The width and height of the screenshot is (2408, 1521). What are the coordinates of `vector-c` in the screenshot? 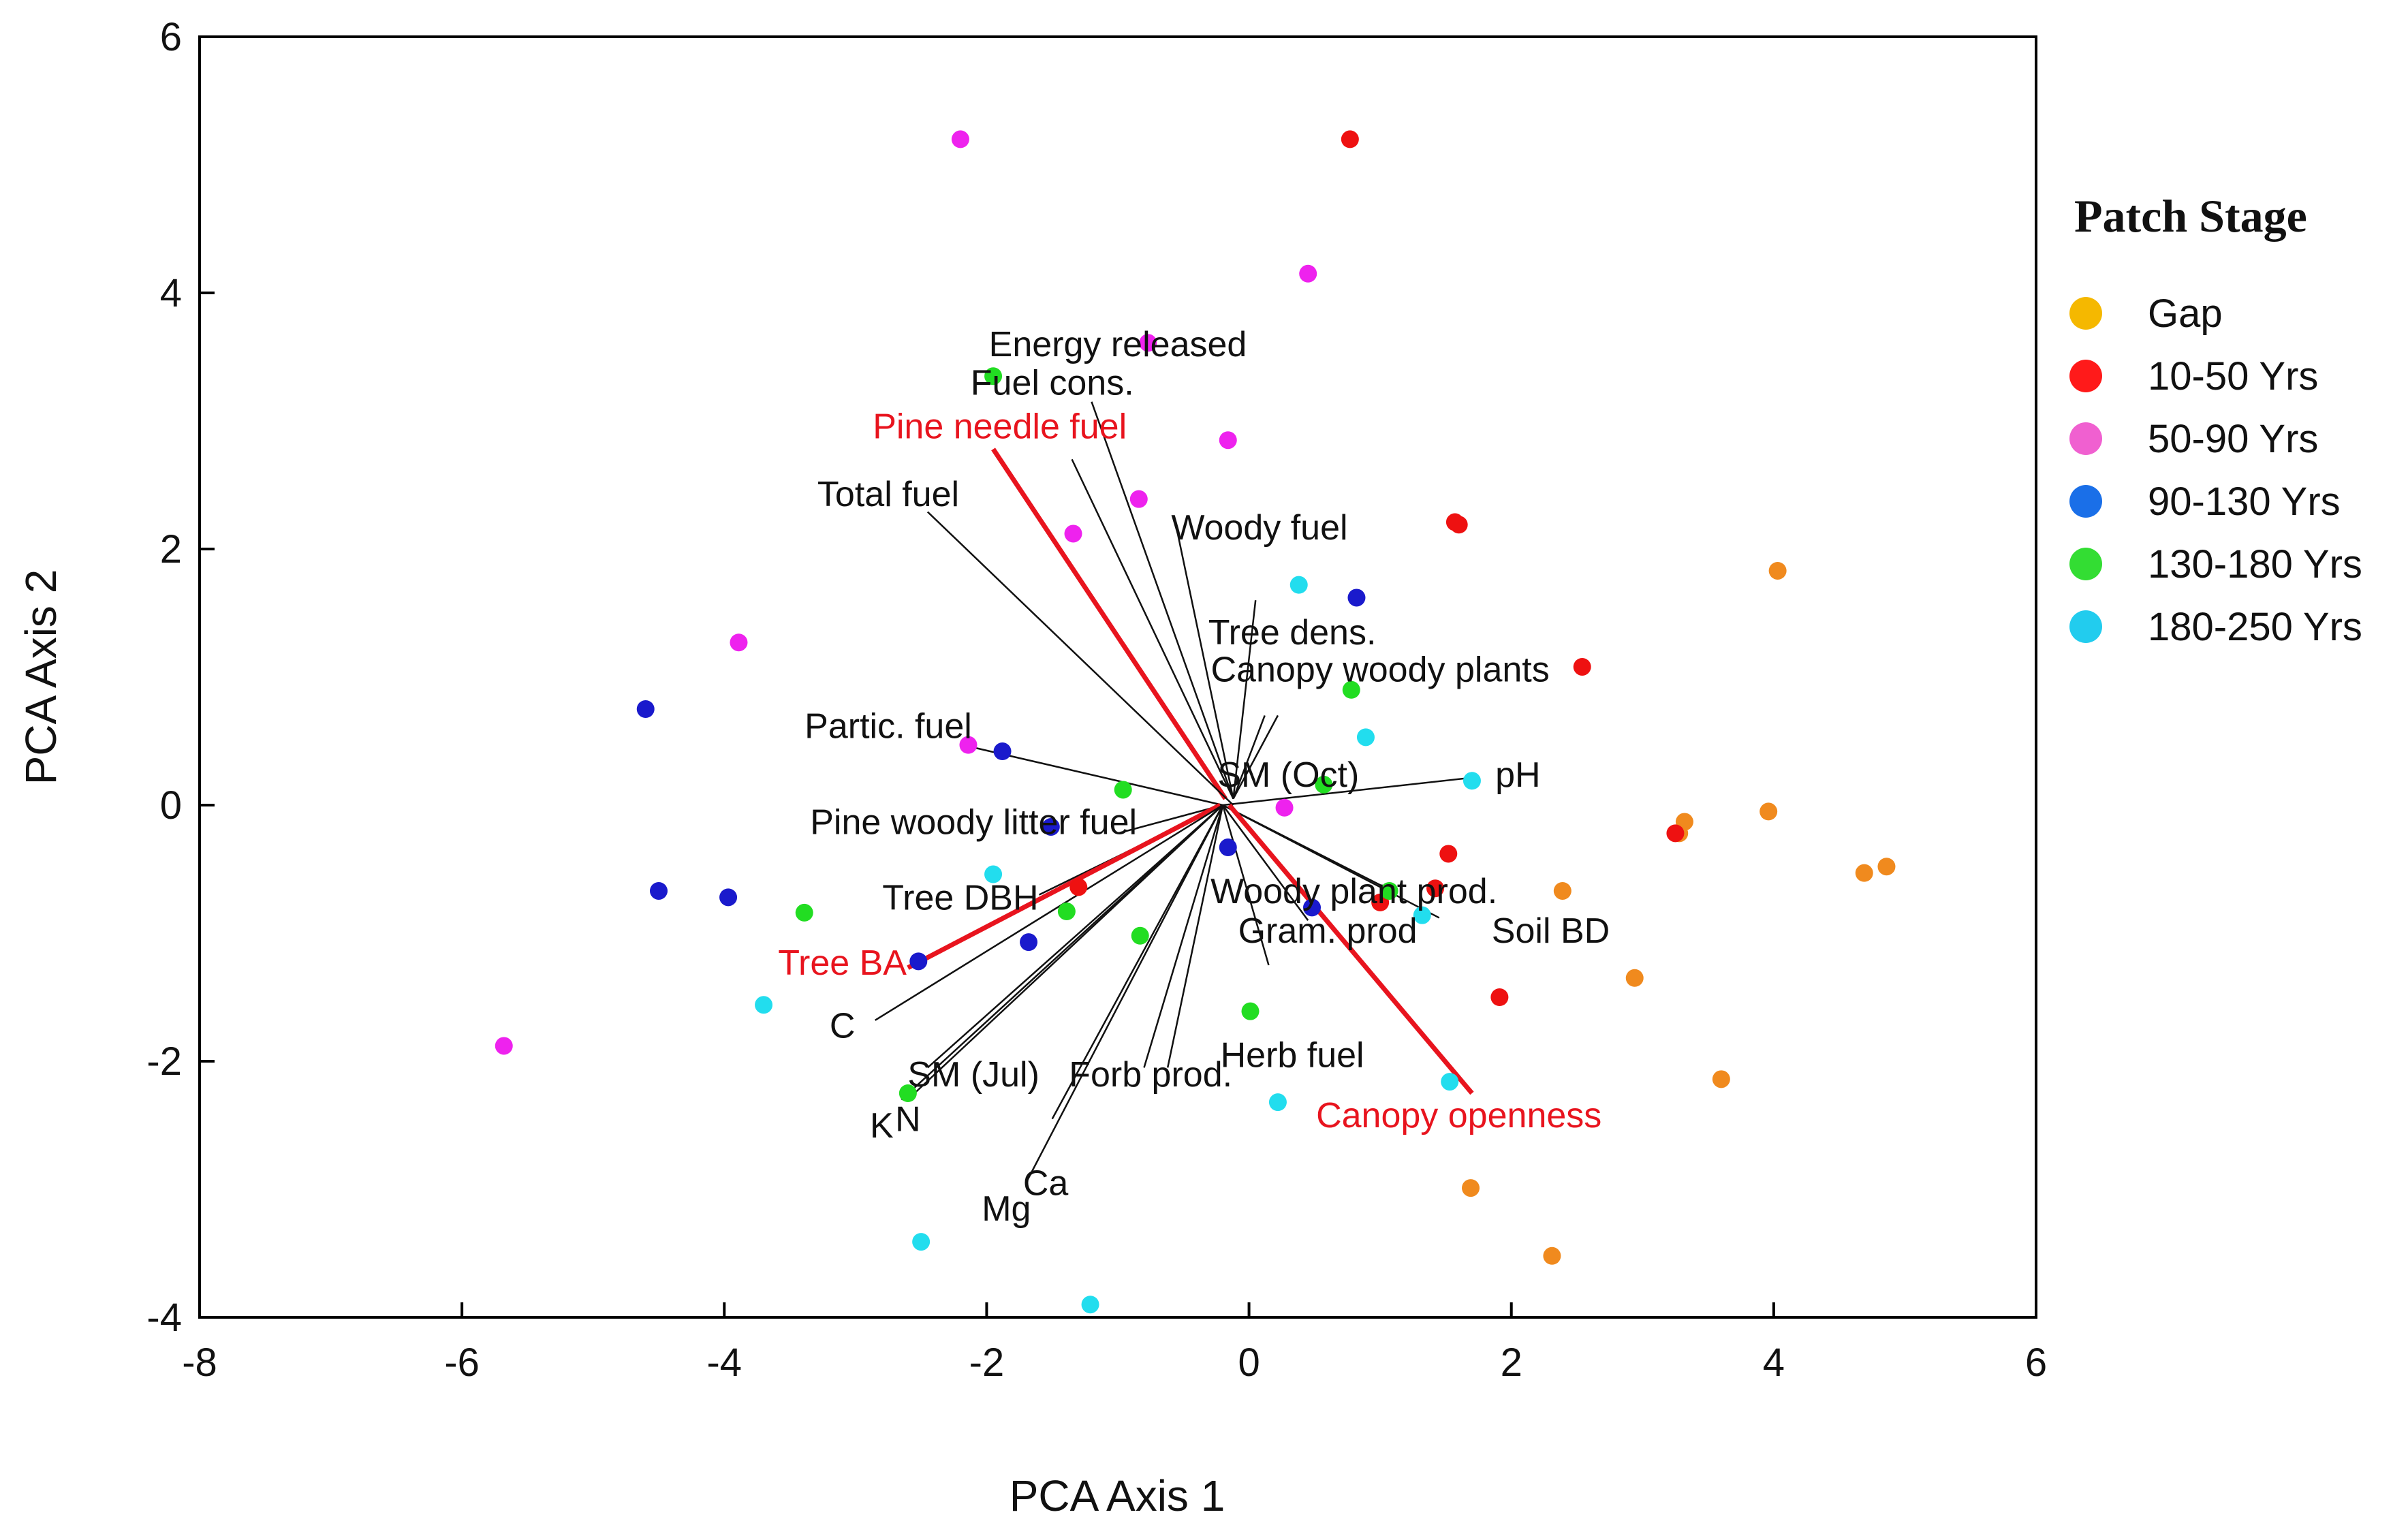 It's located at (1049, 912).